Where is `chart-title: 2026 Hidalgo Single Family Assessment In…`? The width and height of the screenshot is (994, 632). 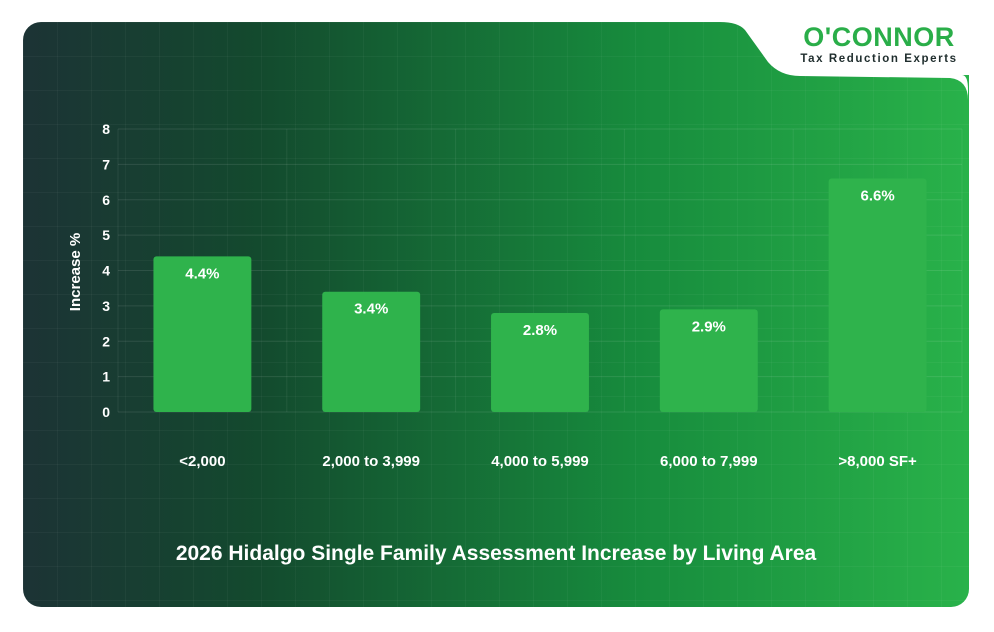
chart-title: 2026 Hidalgo Single Family Assessment In… is located at coordinates (496, 553).